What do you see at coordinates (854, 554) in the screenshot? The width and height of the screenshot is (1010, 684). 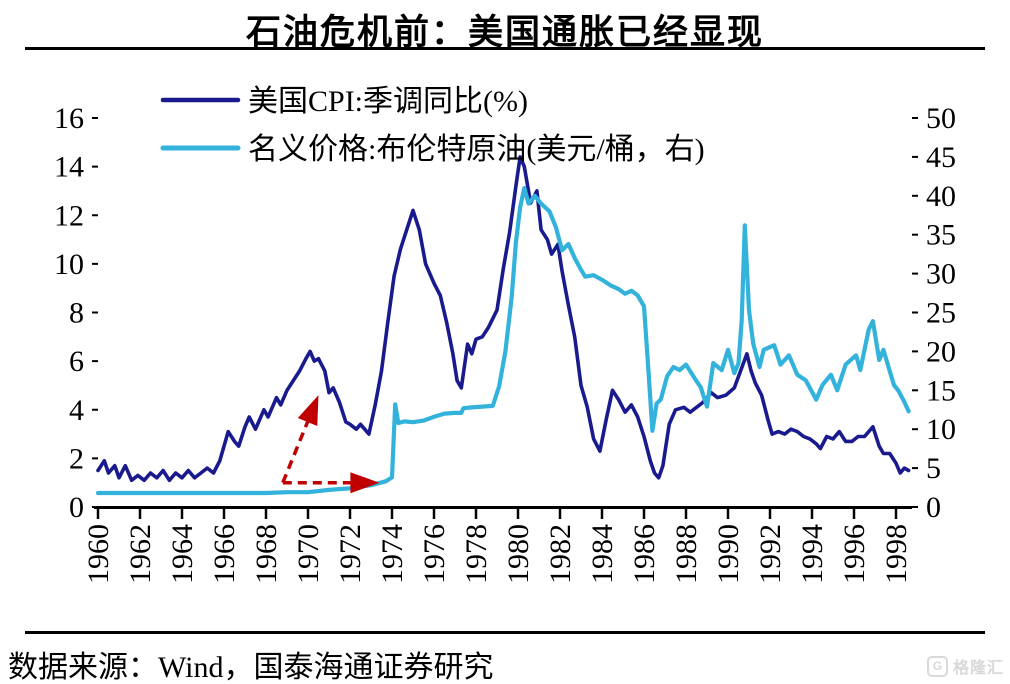 I see `x-axis-tick-label: 1996` at bounding box center [854, 554].